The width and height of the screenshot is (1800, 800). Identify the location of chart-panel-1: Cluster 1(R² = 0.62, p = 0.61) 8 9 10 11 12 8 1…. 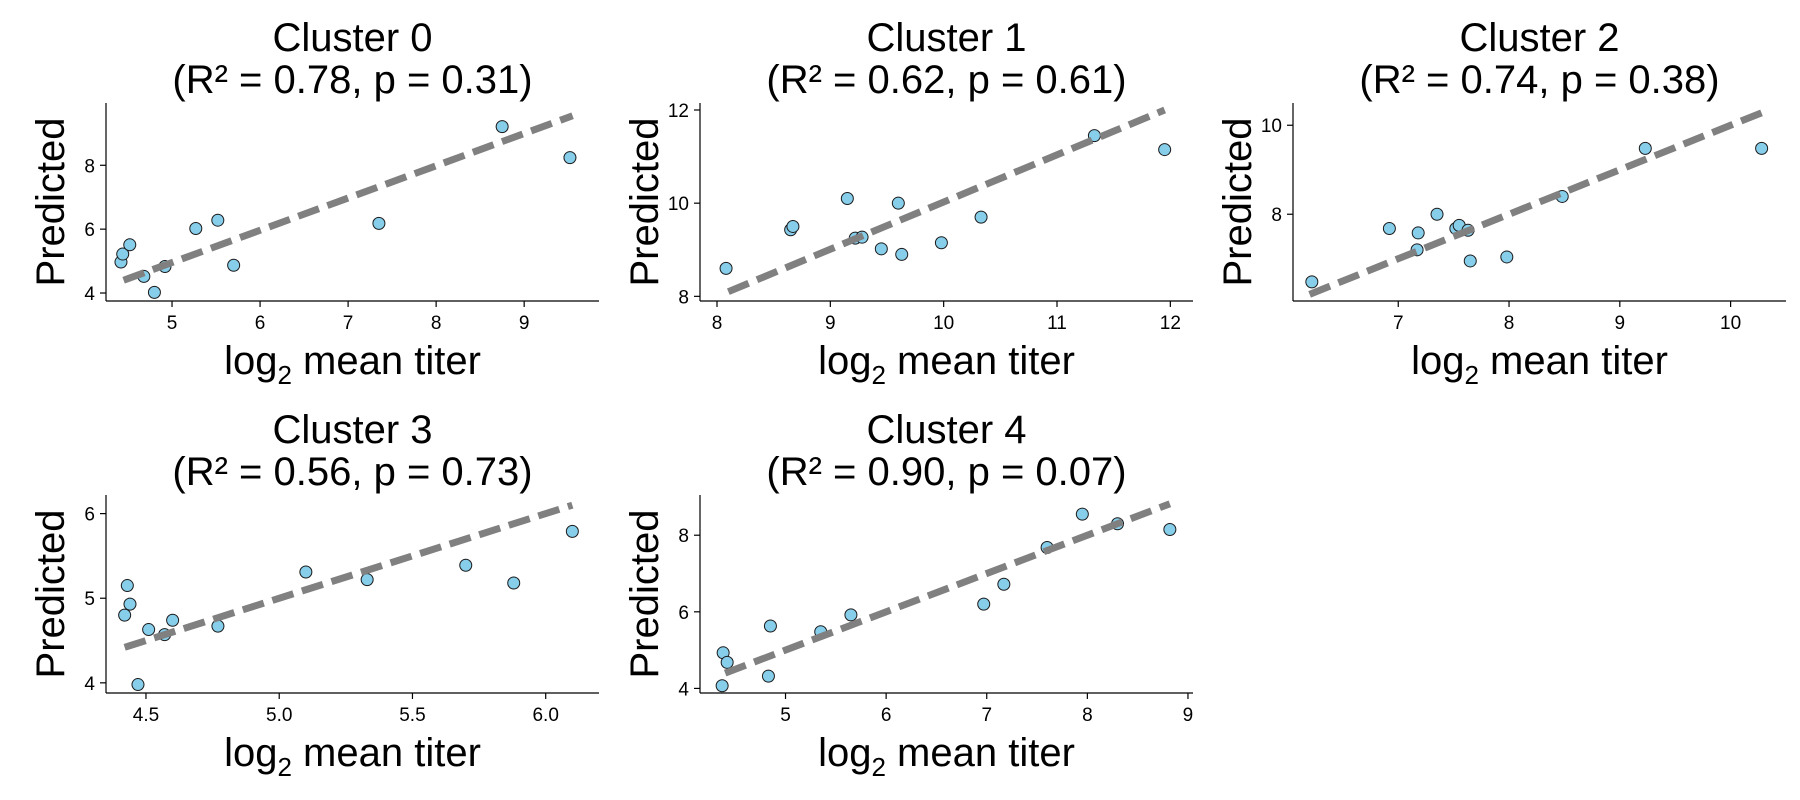
(908, 203).